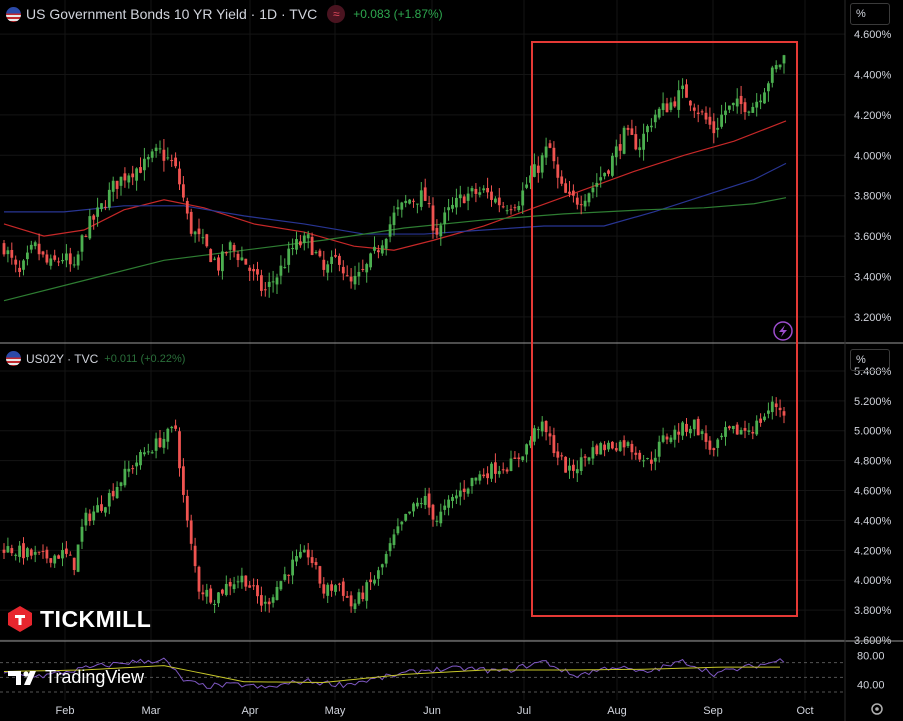  What do you see at coordinates (249, 711) in the screenshot?
I see `x-tick-label: Apr` at bounding box center [249, 711].